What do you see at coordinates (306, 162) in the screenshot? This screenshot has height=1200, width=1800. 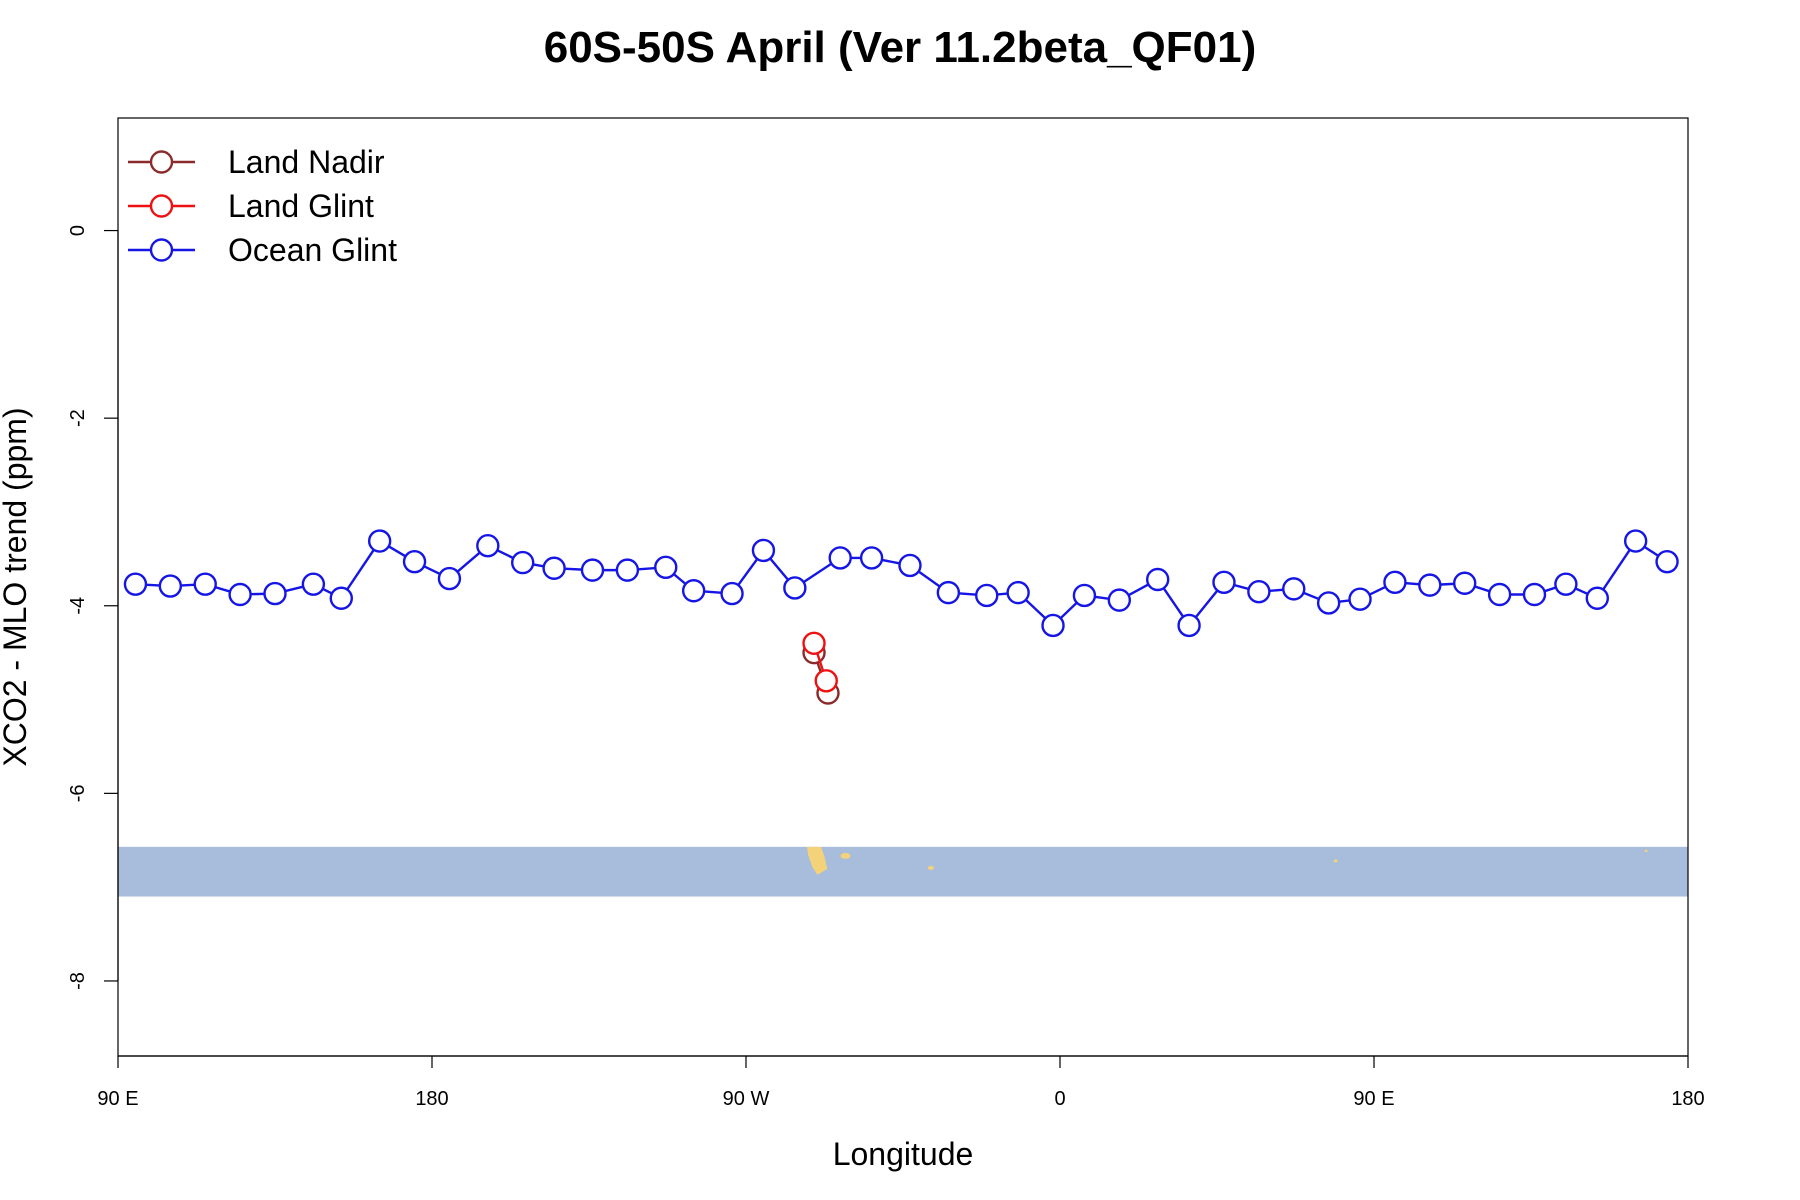 I see `legend-label: Land Nadir` at bounding box center [306, 162].